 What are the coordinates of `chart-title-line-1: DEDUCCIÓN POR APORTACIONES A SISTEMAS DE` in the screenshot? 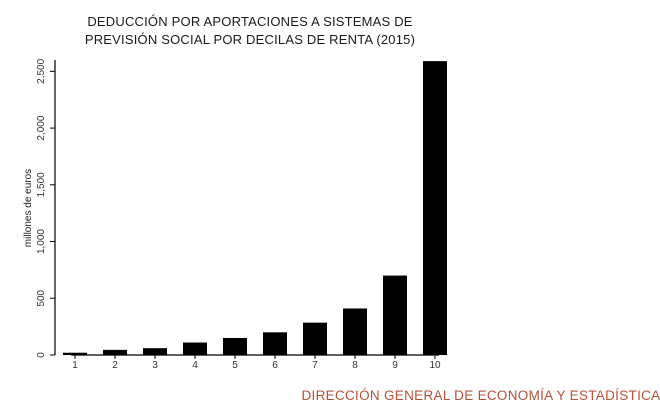 It's located at (249, 21).